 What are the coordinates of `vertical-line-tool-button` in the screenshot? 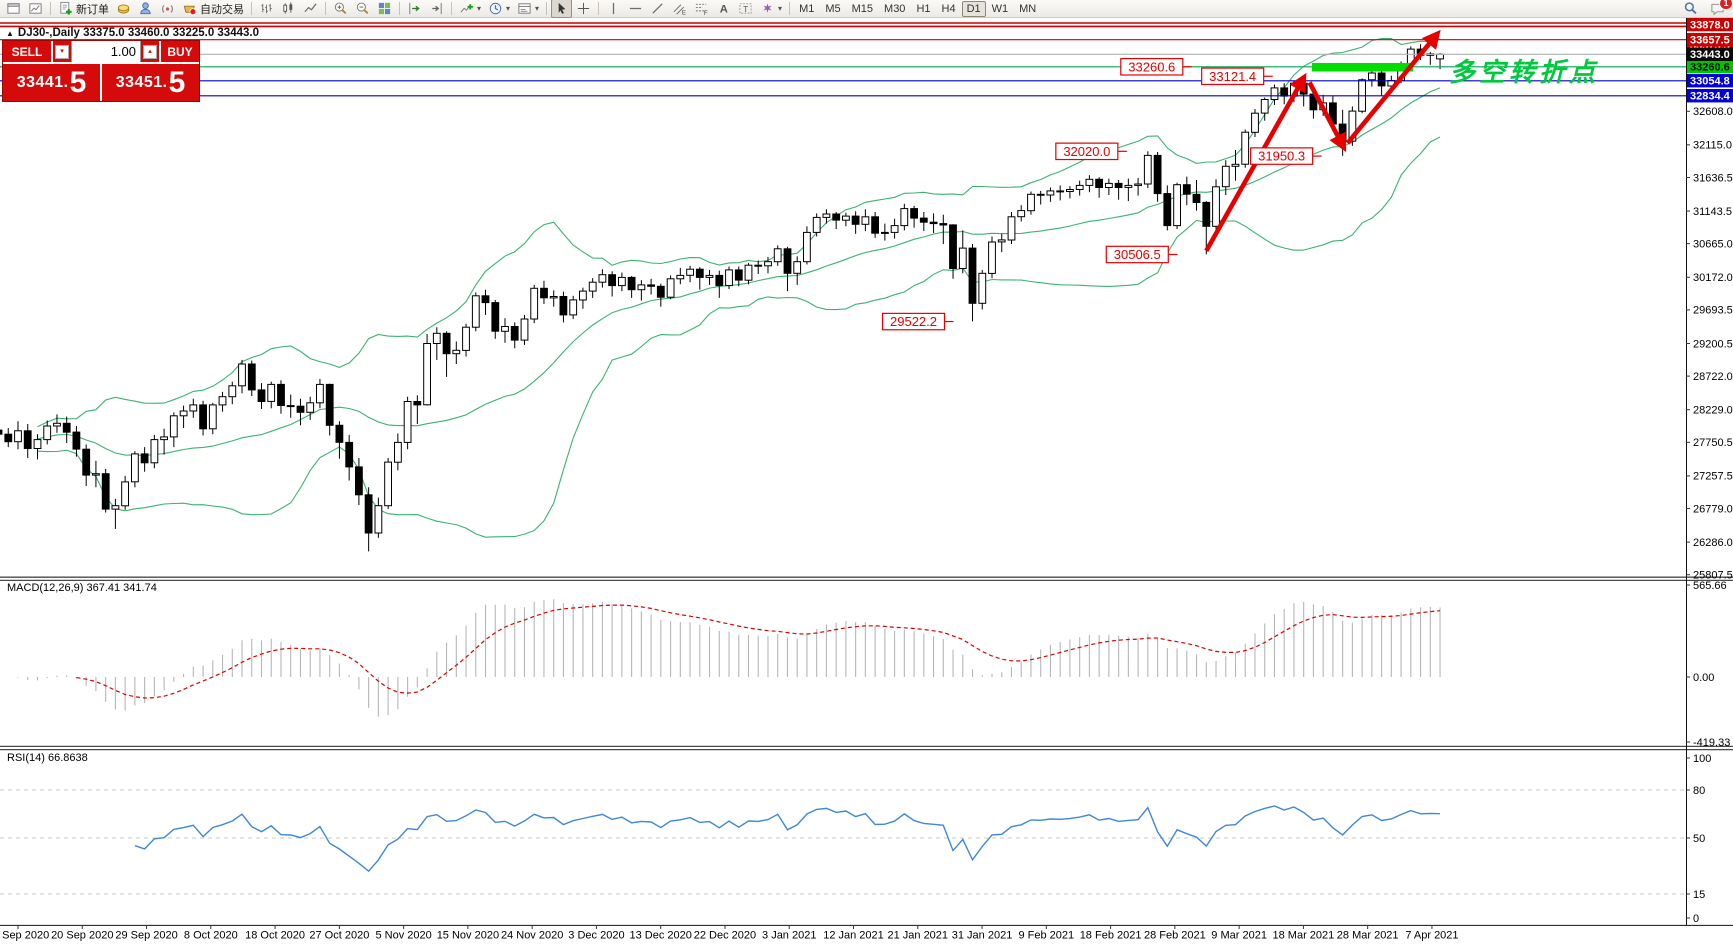 It's located at (613, 9).